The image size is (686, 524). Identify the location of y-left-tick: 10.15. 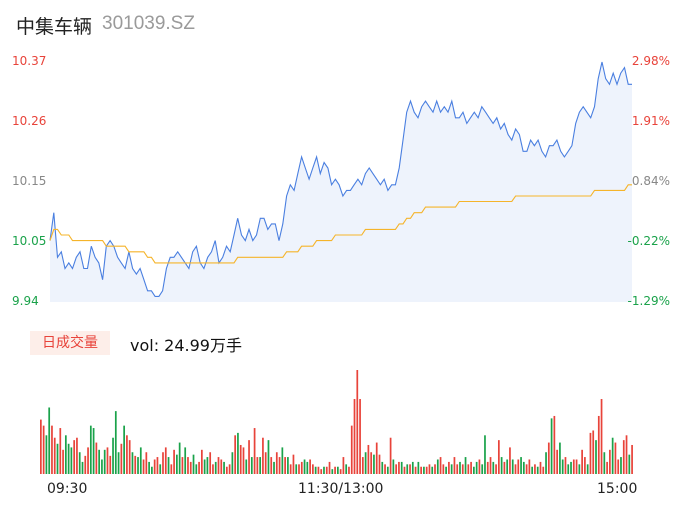
(29, 181).